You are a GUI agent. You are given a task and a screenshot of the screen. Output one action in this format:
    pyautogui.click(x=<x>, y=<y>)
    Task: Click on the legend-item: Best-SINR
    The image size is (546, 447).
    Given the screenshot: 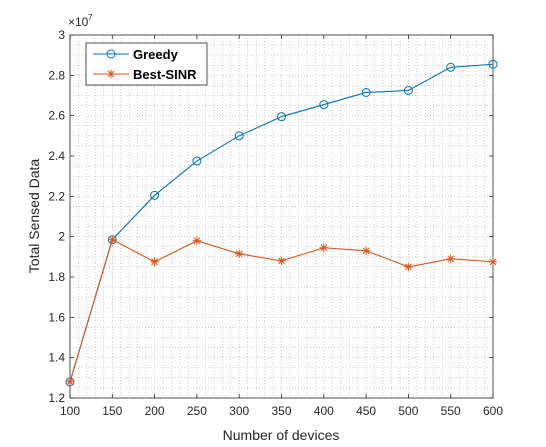 What is the action you would take?
    pyautogui.click(x=145, y=74)
    